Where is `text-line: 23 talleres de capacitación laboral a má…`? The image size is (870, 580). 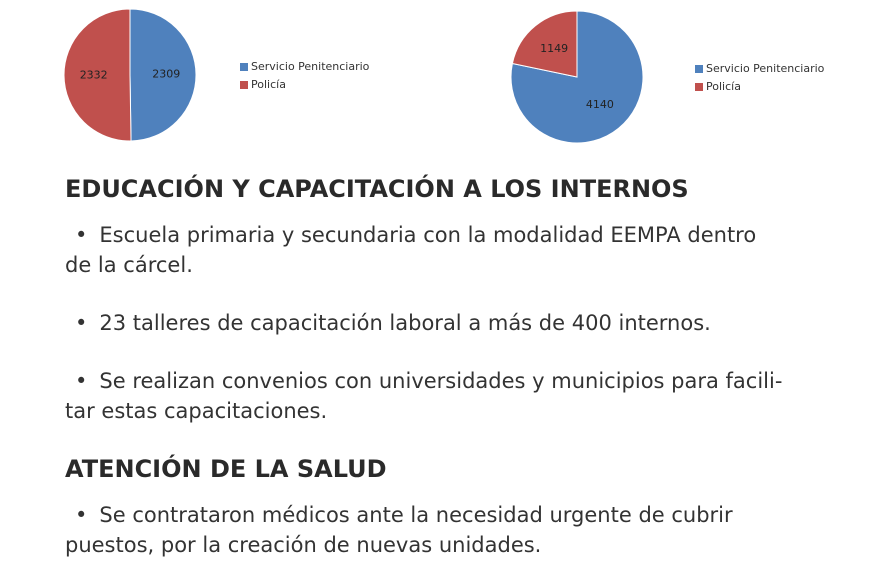 text-line: 23 talleres de capacitación laboral a má… is located at coordinates (455, 323).